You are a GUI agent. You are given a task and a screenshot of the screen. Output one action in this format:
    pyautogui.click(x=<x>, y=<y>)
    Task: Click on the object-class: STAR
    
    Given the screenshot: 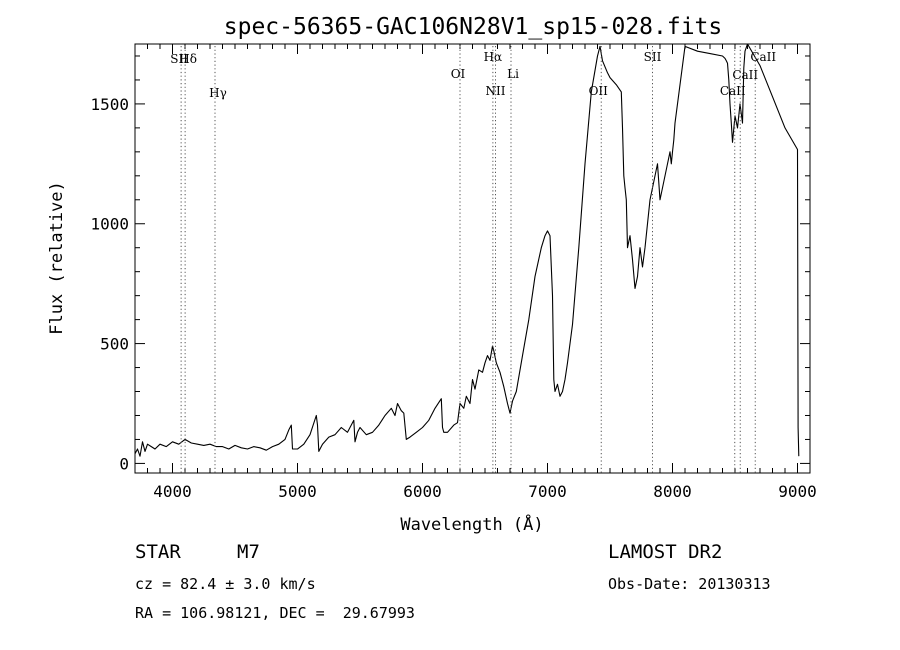 What is the action you would take?
    pyautogui.click(x=158, y=552)
    